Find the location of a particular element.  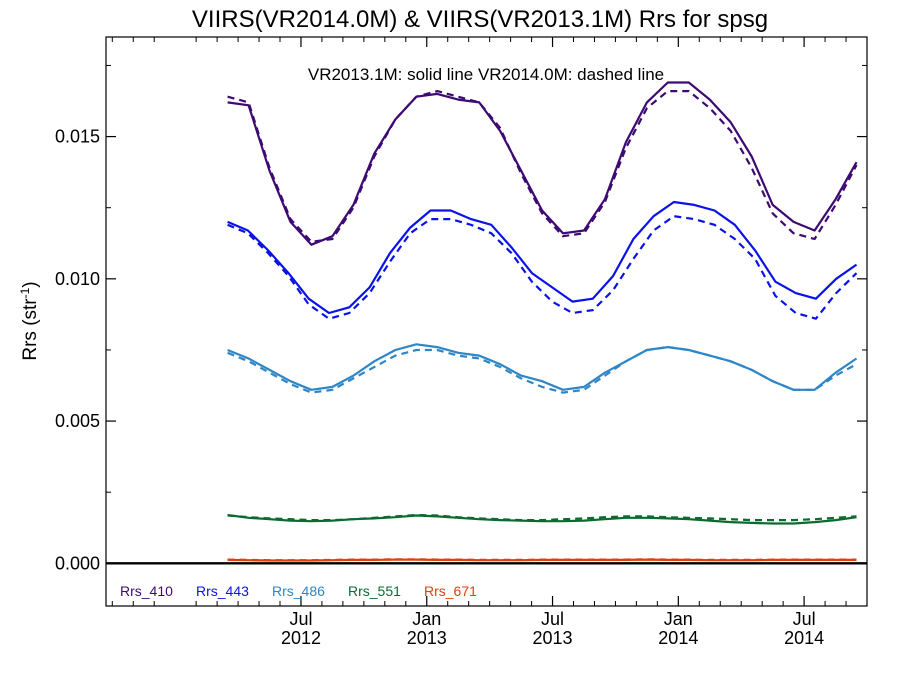

y-axis-label-sup: -1 is located at coordinates (25, 292).